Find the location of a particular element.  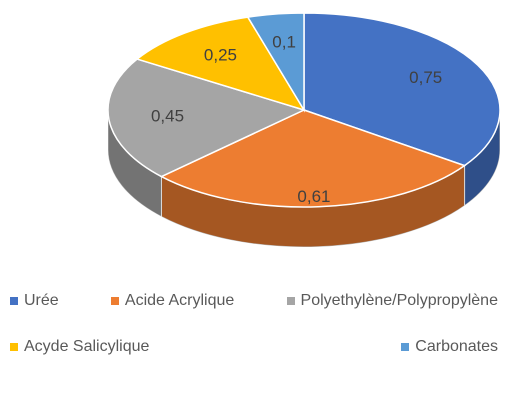

data-label: 0,25 is located at coordinates (220, 55).